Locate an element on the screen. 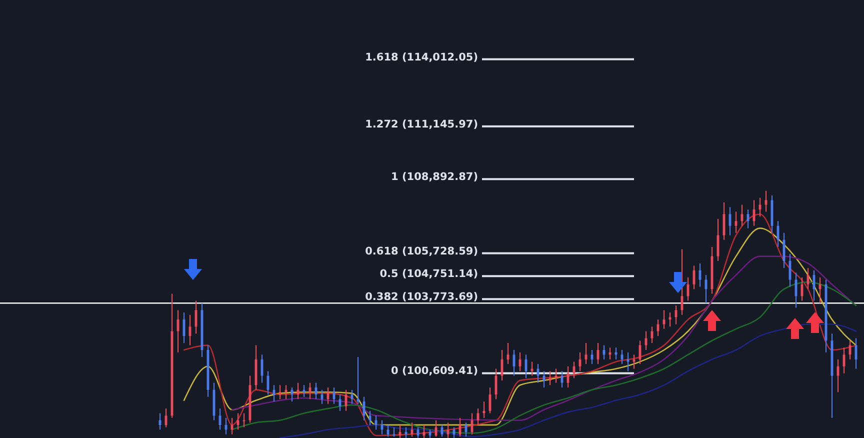 The image size is (864, 438). ref-line-label: 1 (108,892.87) is located at coordinates (434, 177).